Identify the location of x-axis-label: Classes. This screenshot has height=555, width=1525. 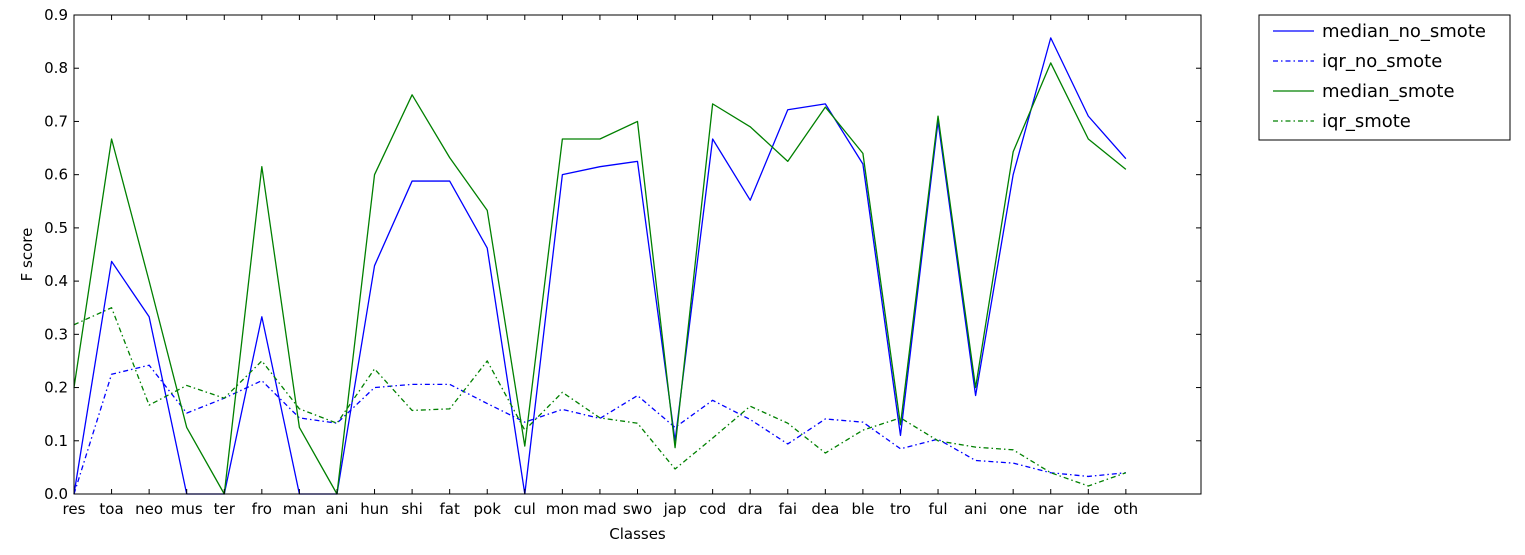
(637, 534).